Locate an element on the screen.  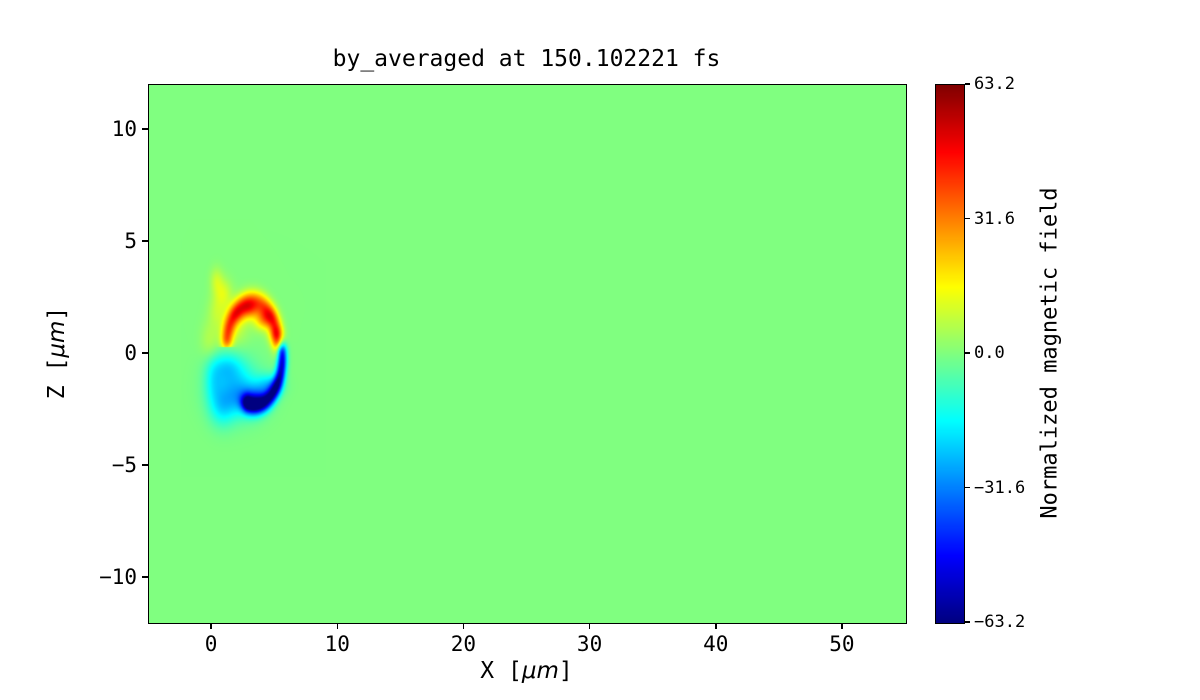
colorbar-tick-label: 63.2 is located at coordinates (994, 84).